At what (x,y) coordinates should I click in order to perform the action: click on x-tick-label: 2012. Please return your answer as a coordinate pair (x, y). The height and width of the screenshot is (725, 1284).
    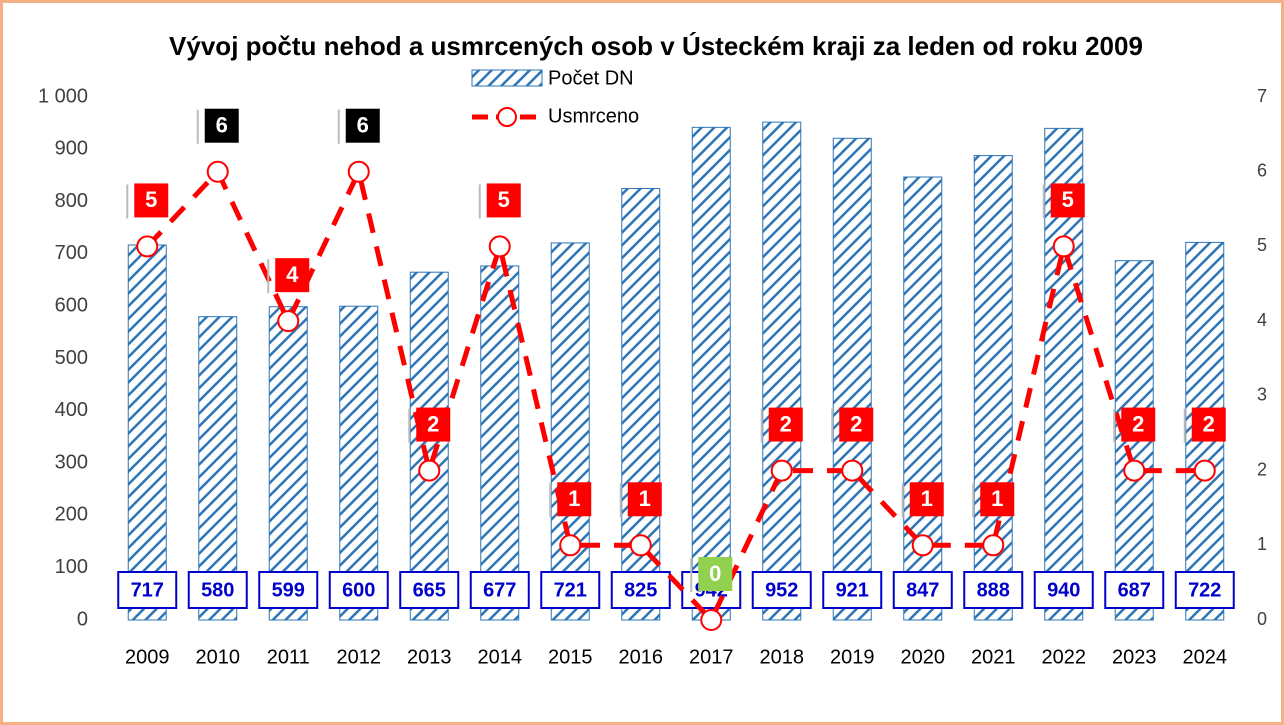
    Looking at the image, I should click on (359, 657).